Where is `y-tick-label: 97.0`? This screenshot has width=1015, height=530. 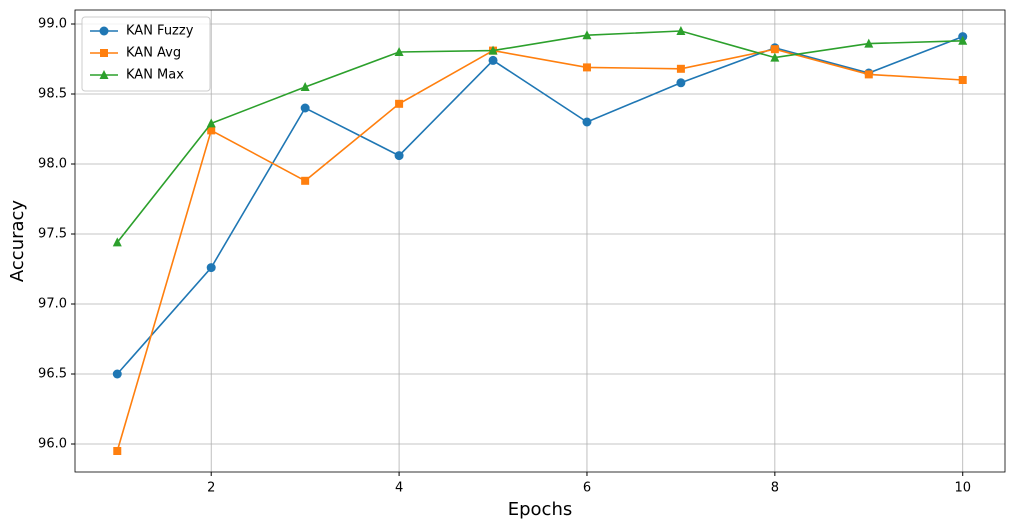 y-tick-label: 97.0 is located at coordinates (52, 304).